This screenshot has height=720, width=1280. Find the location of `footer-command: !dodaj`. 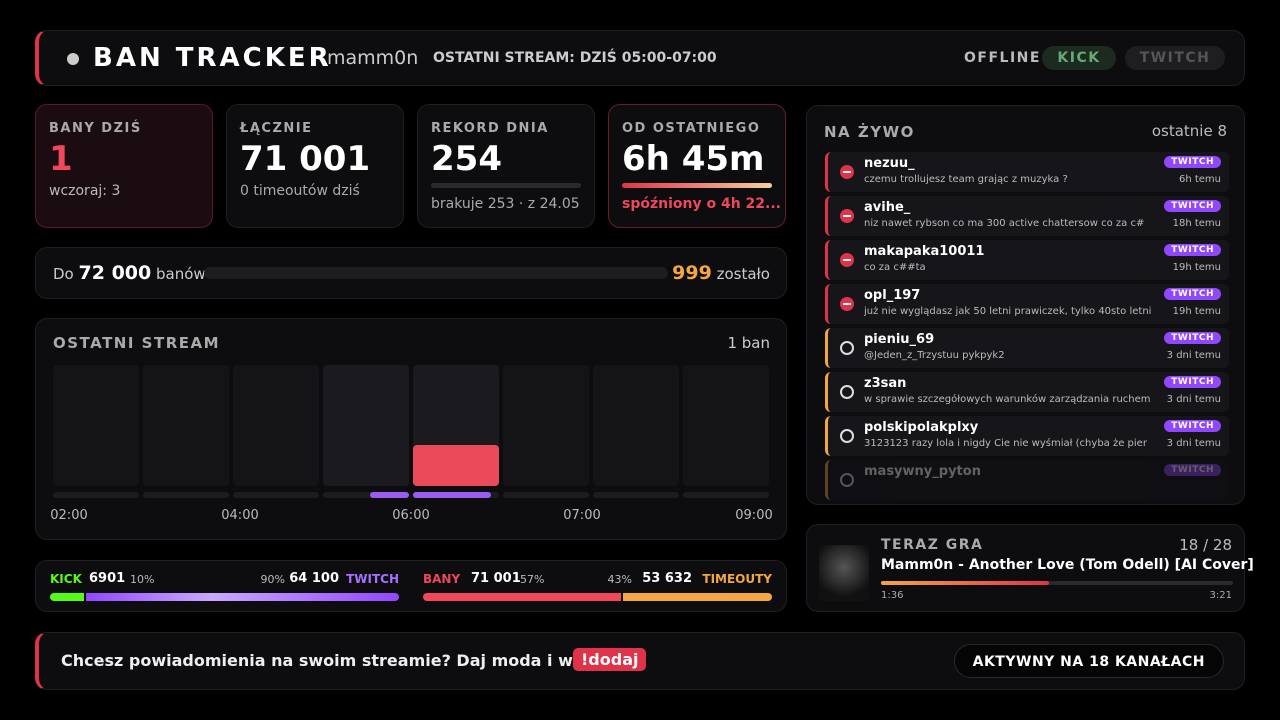

footer-command: !dodaj is located at coordinates (610, 659).